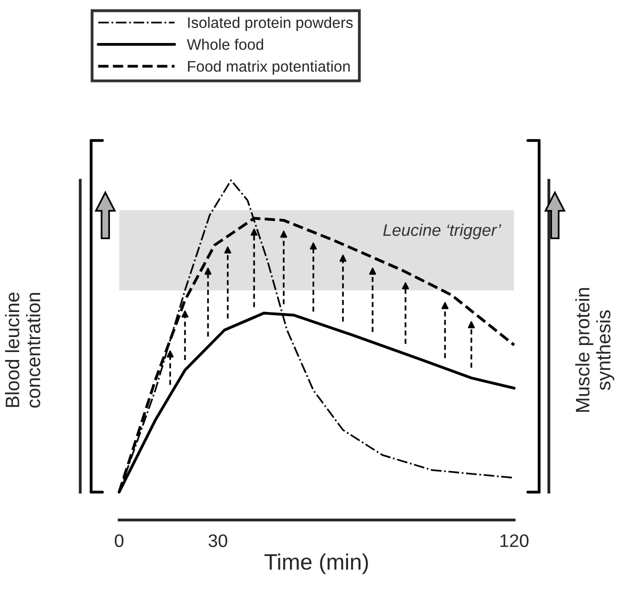 This screenshot has width=627, height=611. Describe the element at coordinates (316, 563) in the screenshot. I see `x-axis-title: Time (min)` at that location.